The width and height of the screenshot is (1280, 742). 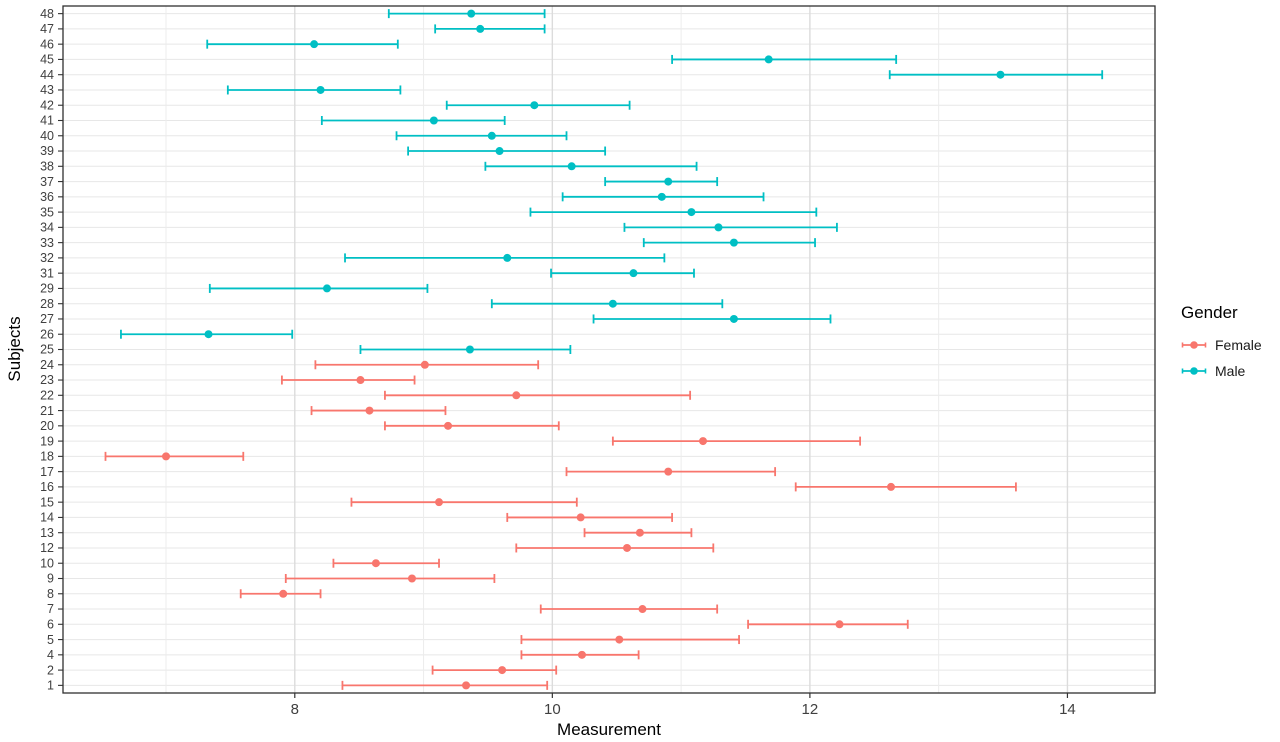 What do you see at coordinates (47, 197) in the screenshot?
I see `y-tick-label: 36` at bounding box center [47, 197].